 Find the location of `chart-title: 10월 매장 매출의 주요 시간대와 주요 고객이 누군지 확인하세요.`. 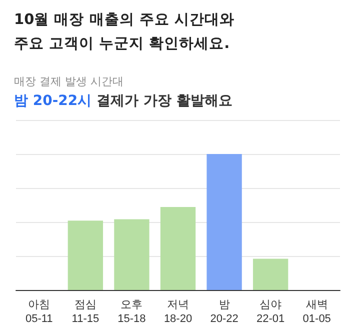

chart-title: 10월 매장 매출의 주요 시간대와 주요 고객이 누군지 확인하세요. is located at coordinates (124, 32).